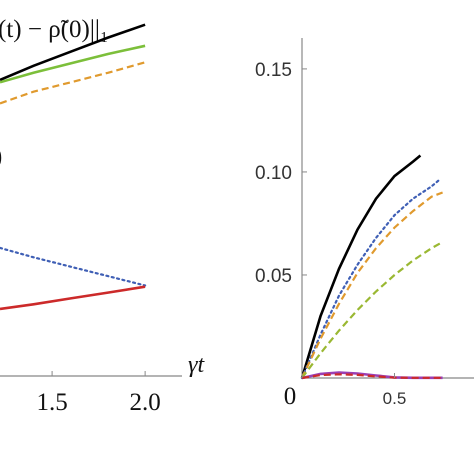 The width and height of the screenshot is (474, 474). Describe the element at coordinates (273, 70) in the screenshot. I see `right-y-tick-label-2: 0.15` at that location.